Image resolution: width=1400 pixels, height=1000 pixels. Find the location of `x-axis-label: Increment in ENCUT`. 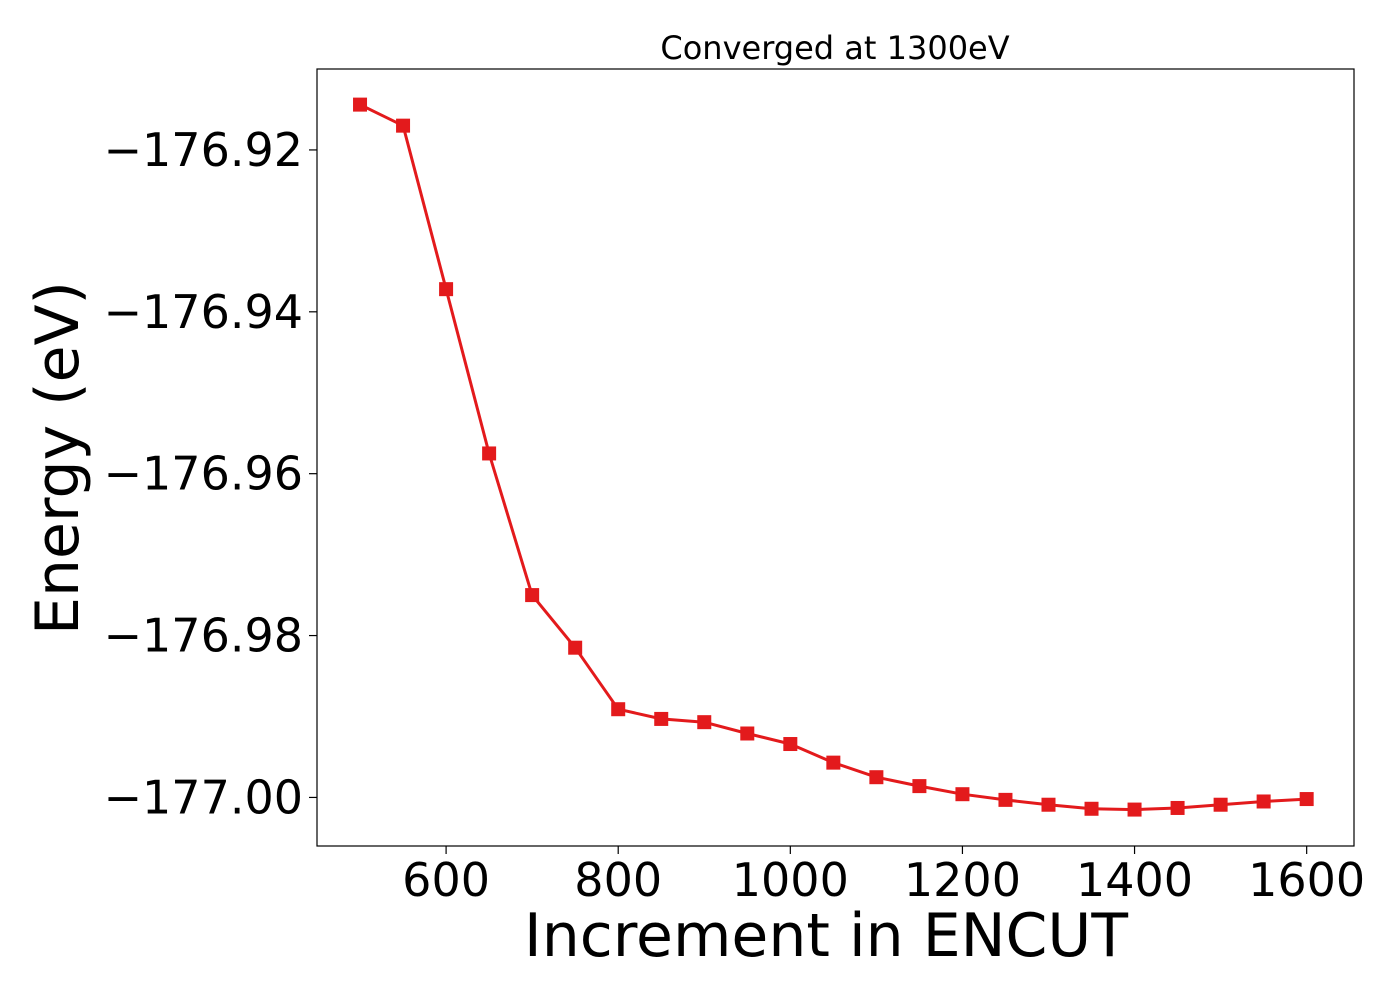

x-axis-label: Increment in ENCUT is located at coordinates (826, 936).